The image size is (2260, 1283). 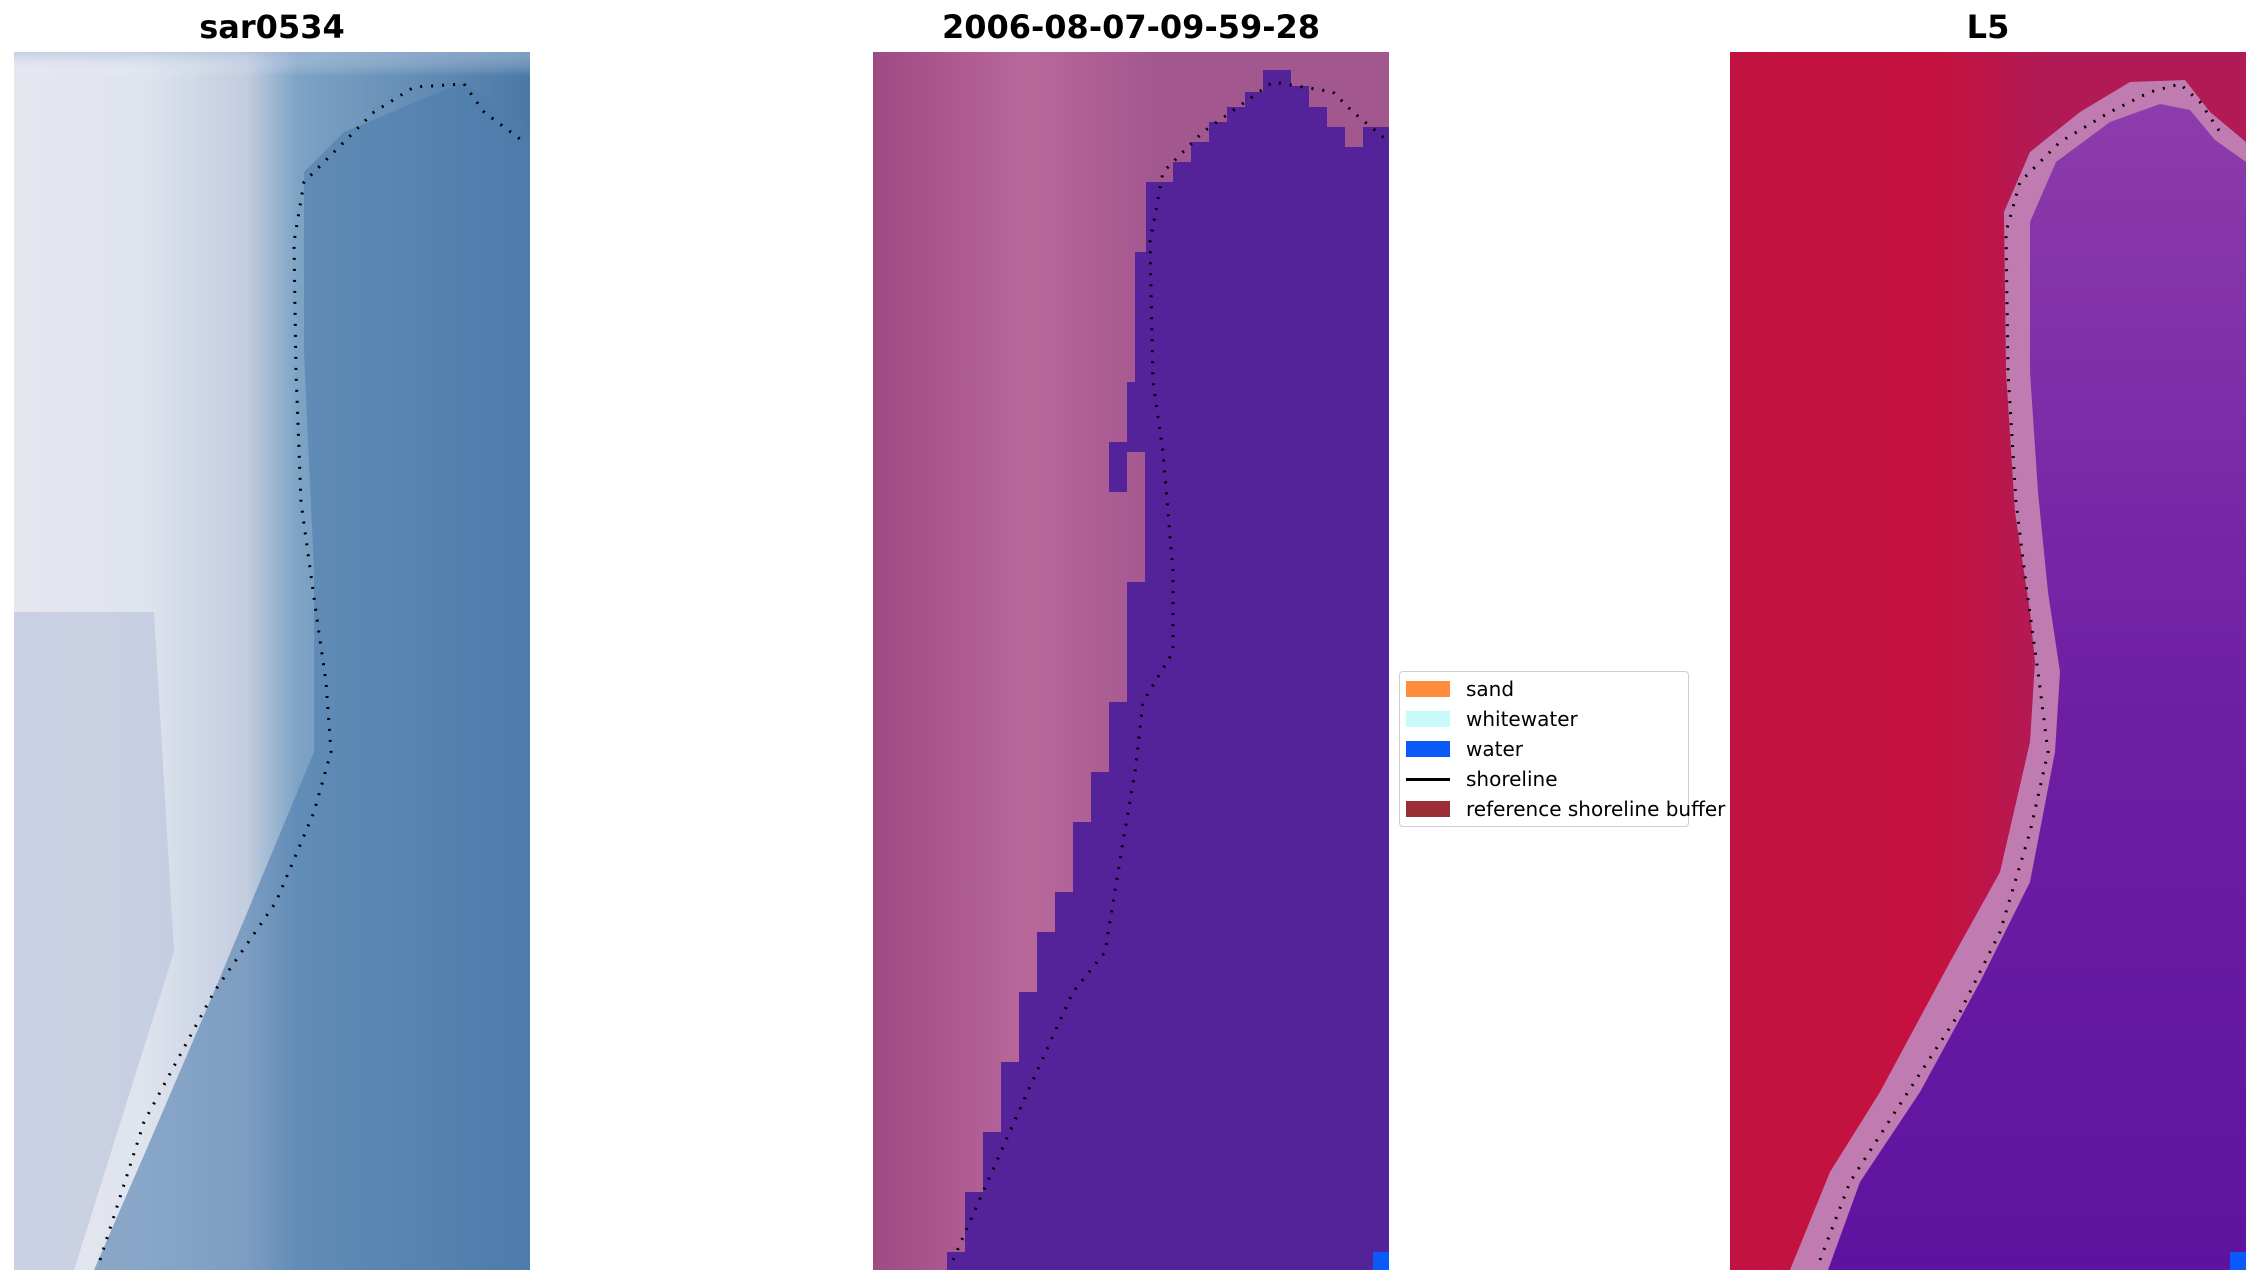 What do you see at coordinates (1494, 749) in the screenshot?
I see `legend-label-water: water` at bounding box center [1494, 749].